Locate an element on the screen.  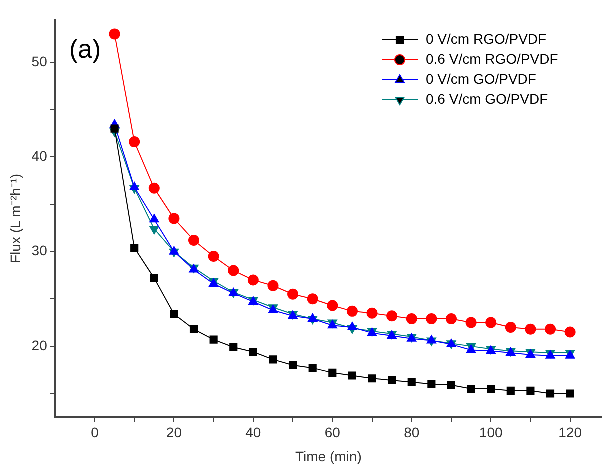
legend-label: 0 V/cm GO/PVDF is located at coordinates (481, 78).